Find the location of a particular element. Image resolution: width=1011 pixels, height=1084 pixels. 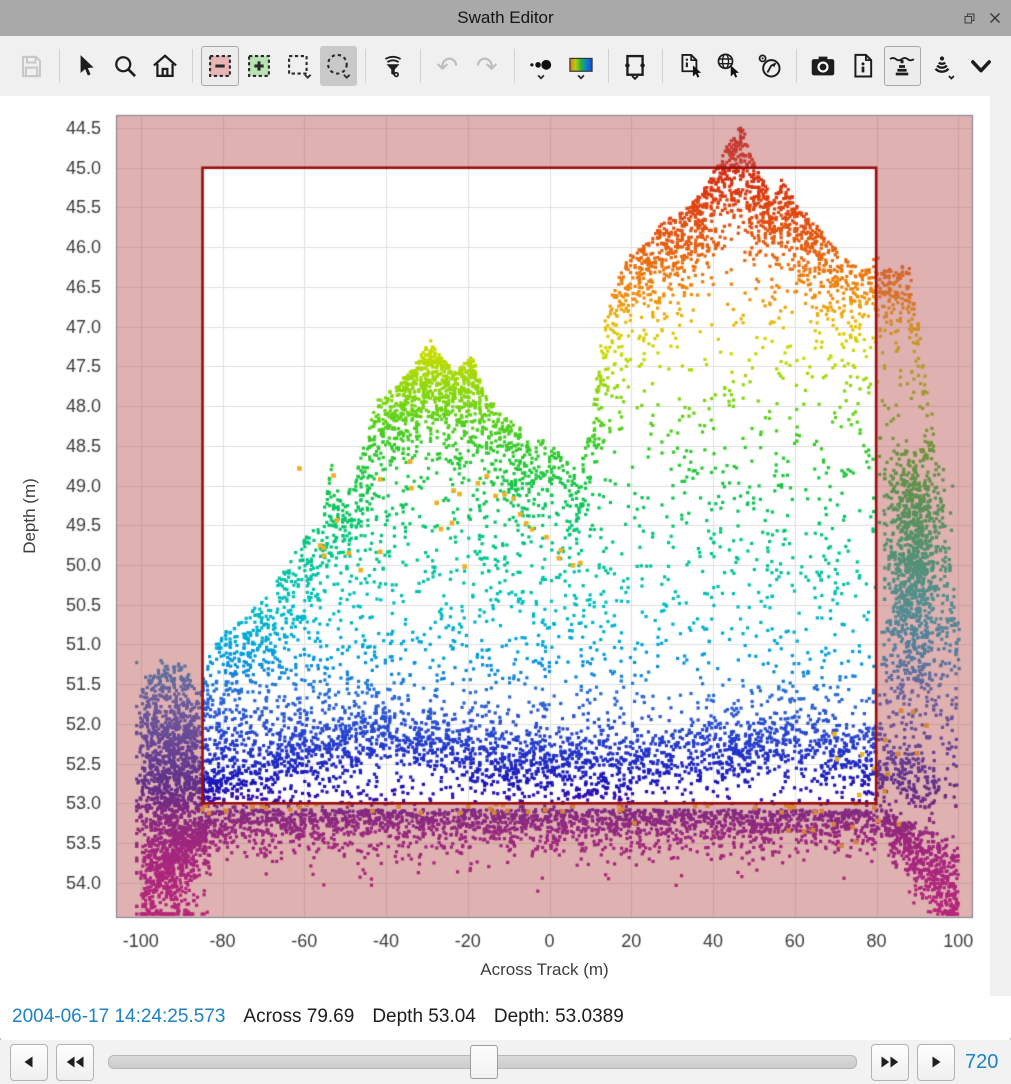

geo-pick-button is located at coordinates (730, 66).